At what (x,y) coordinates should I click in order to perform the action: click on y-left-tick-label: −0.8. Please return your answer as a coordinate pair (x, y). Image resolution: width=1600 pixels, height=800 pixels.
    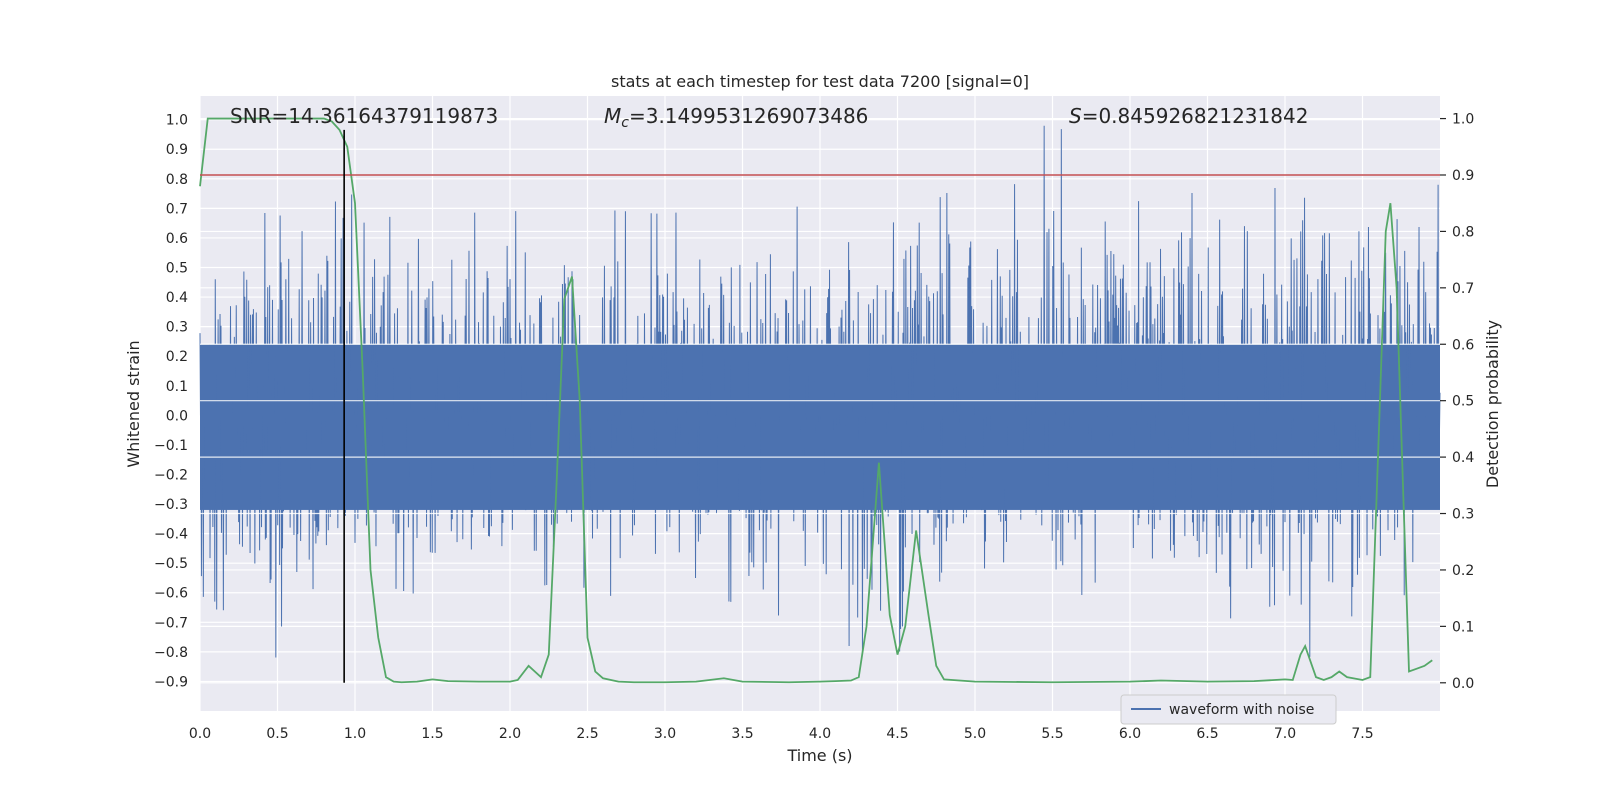
    Looking at the image, I should click on (171, 653).